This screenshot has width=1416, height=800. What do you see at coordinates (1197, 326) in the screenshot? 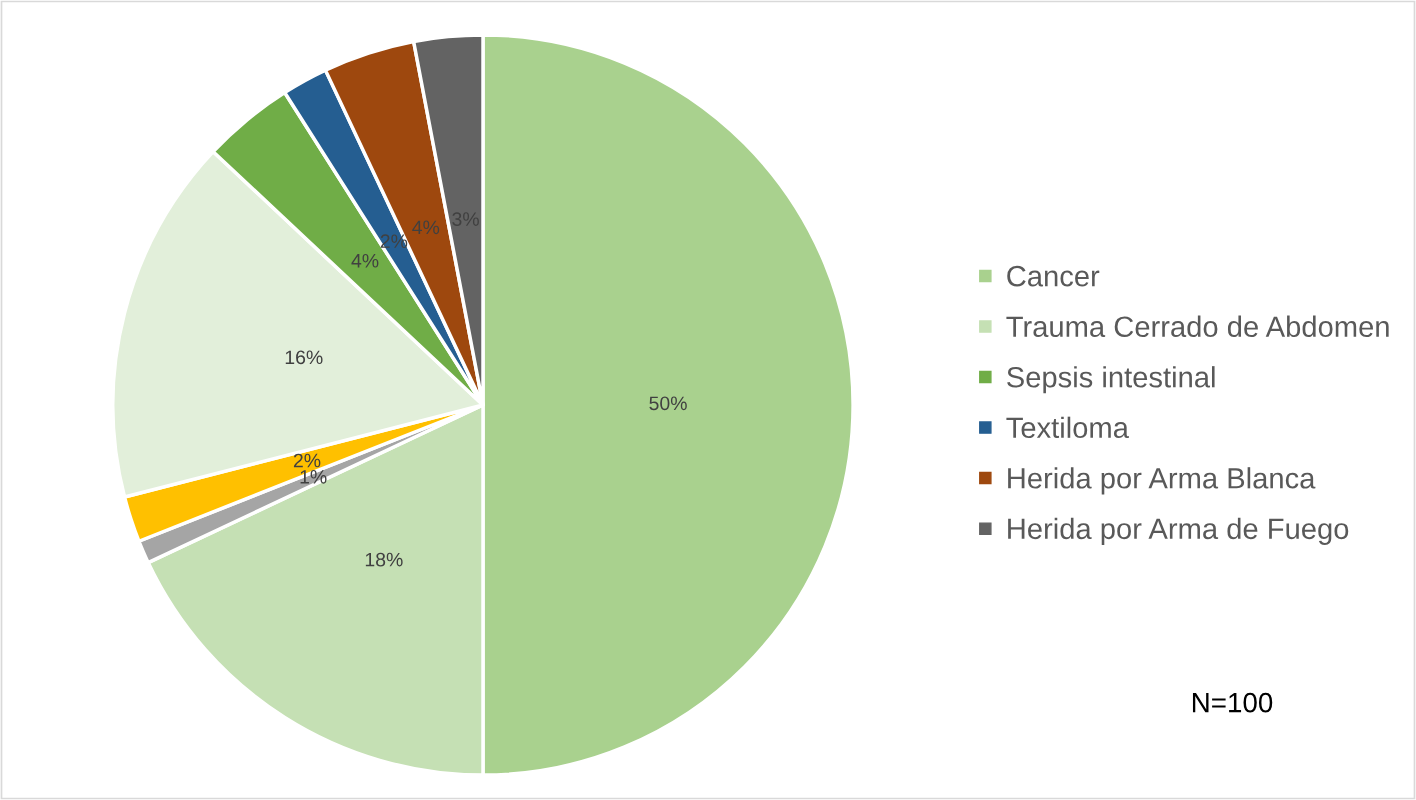
I see `legend-label: Trauma Cerrado de Abdomen` at bounding box center [1197, 326].